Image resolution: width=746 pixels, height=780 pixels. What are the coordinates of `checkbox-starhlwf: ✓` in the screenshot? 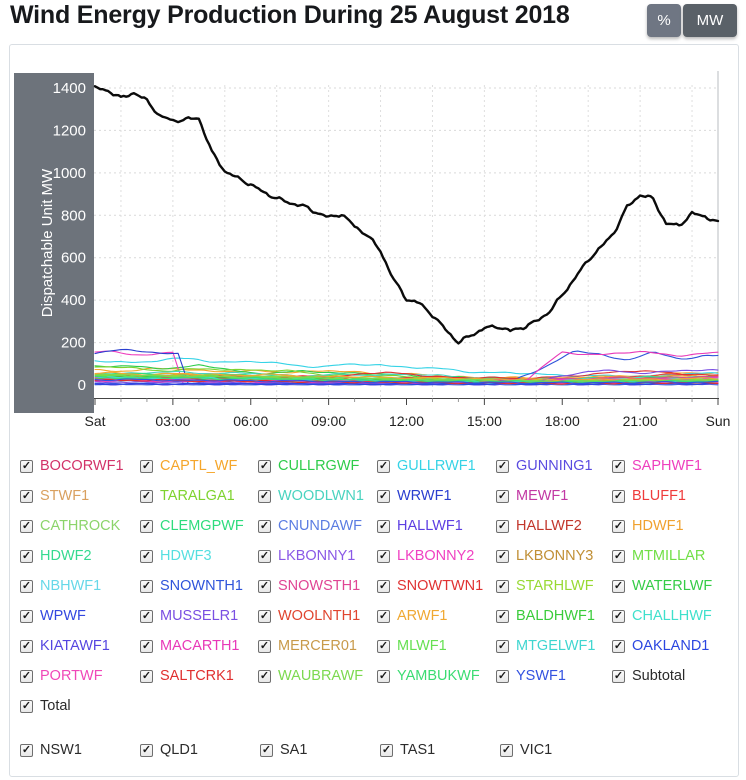 It's located at (502, 586).